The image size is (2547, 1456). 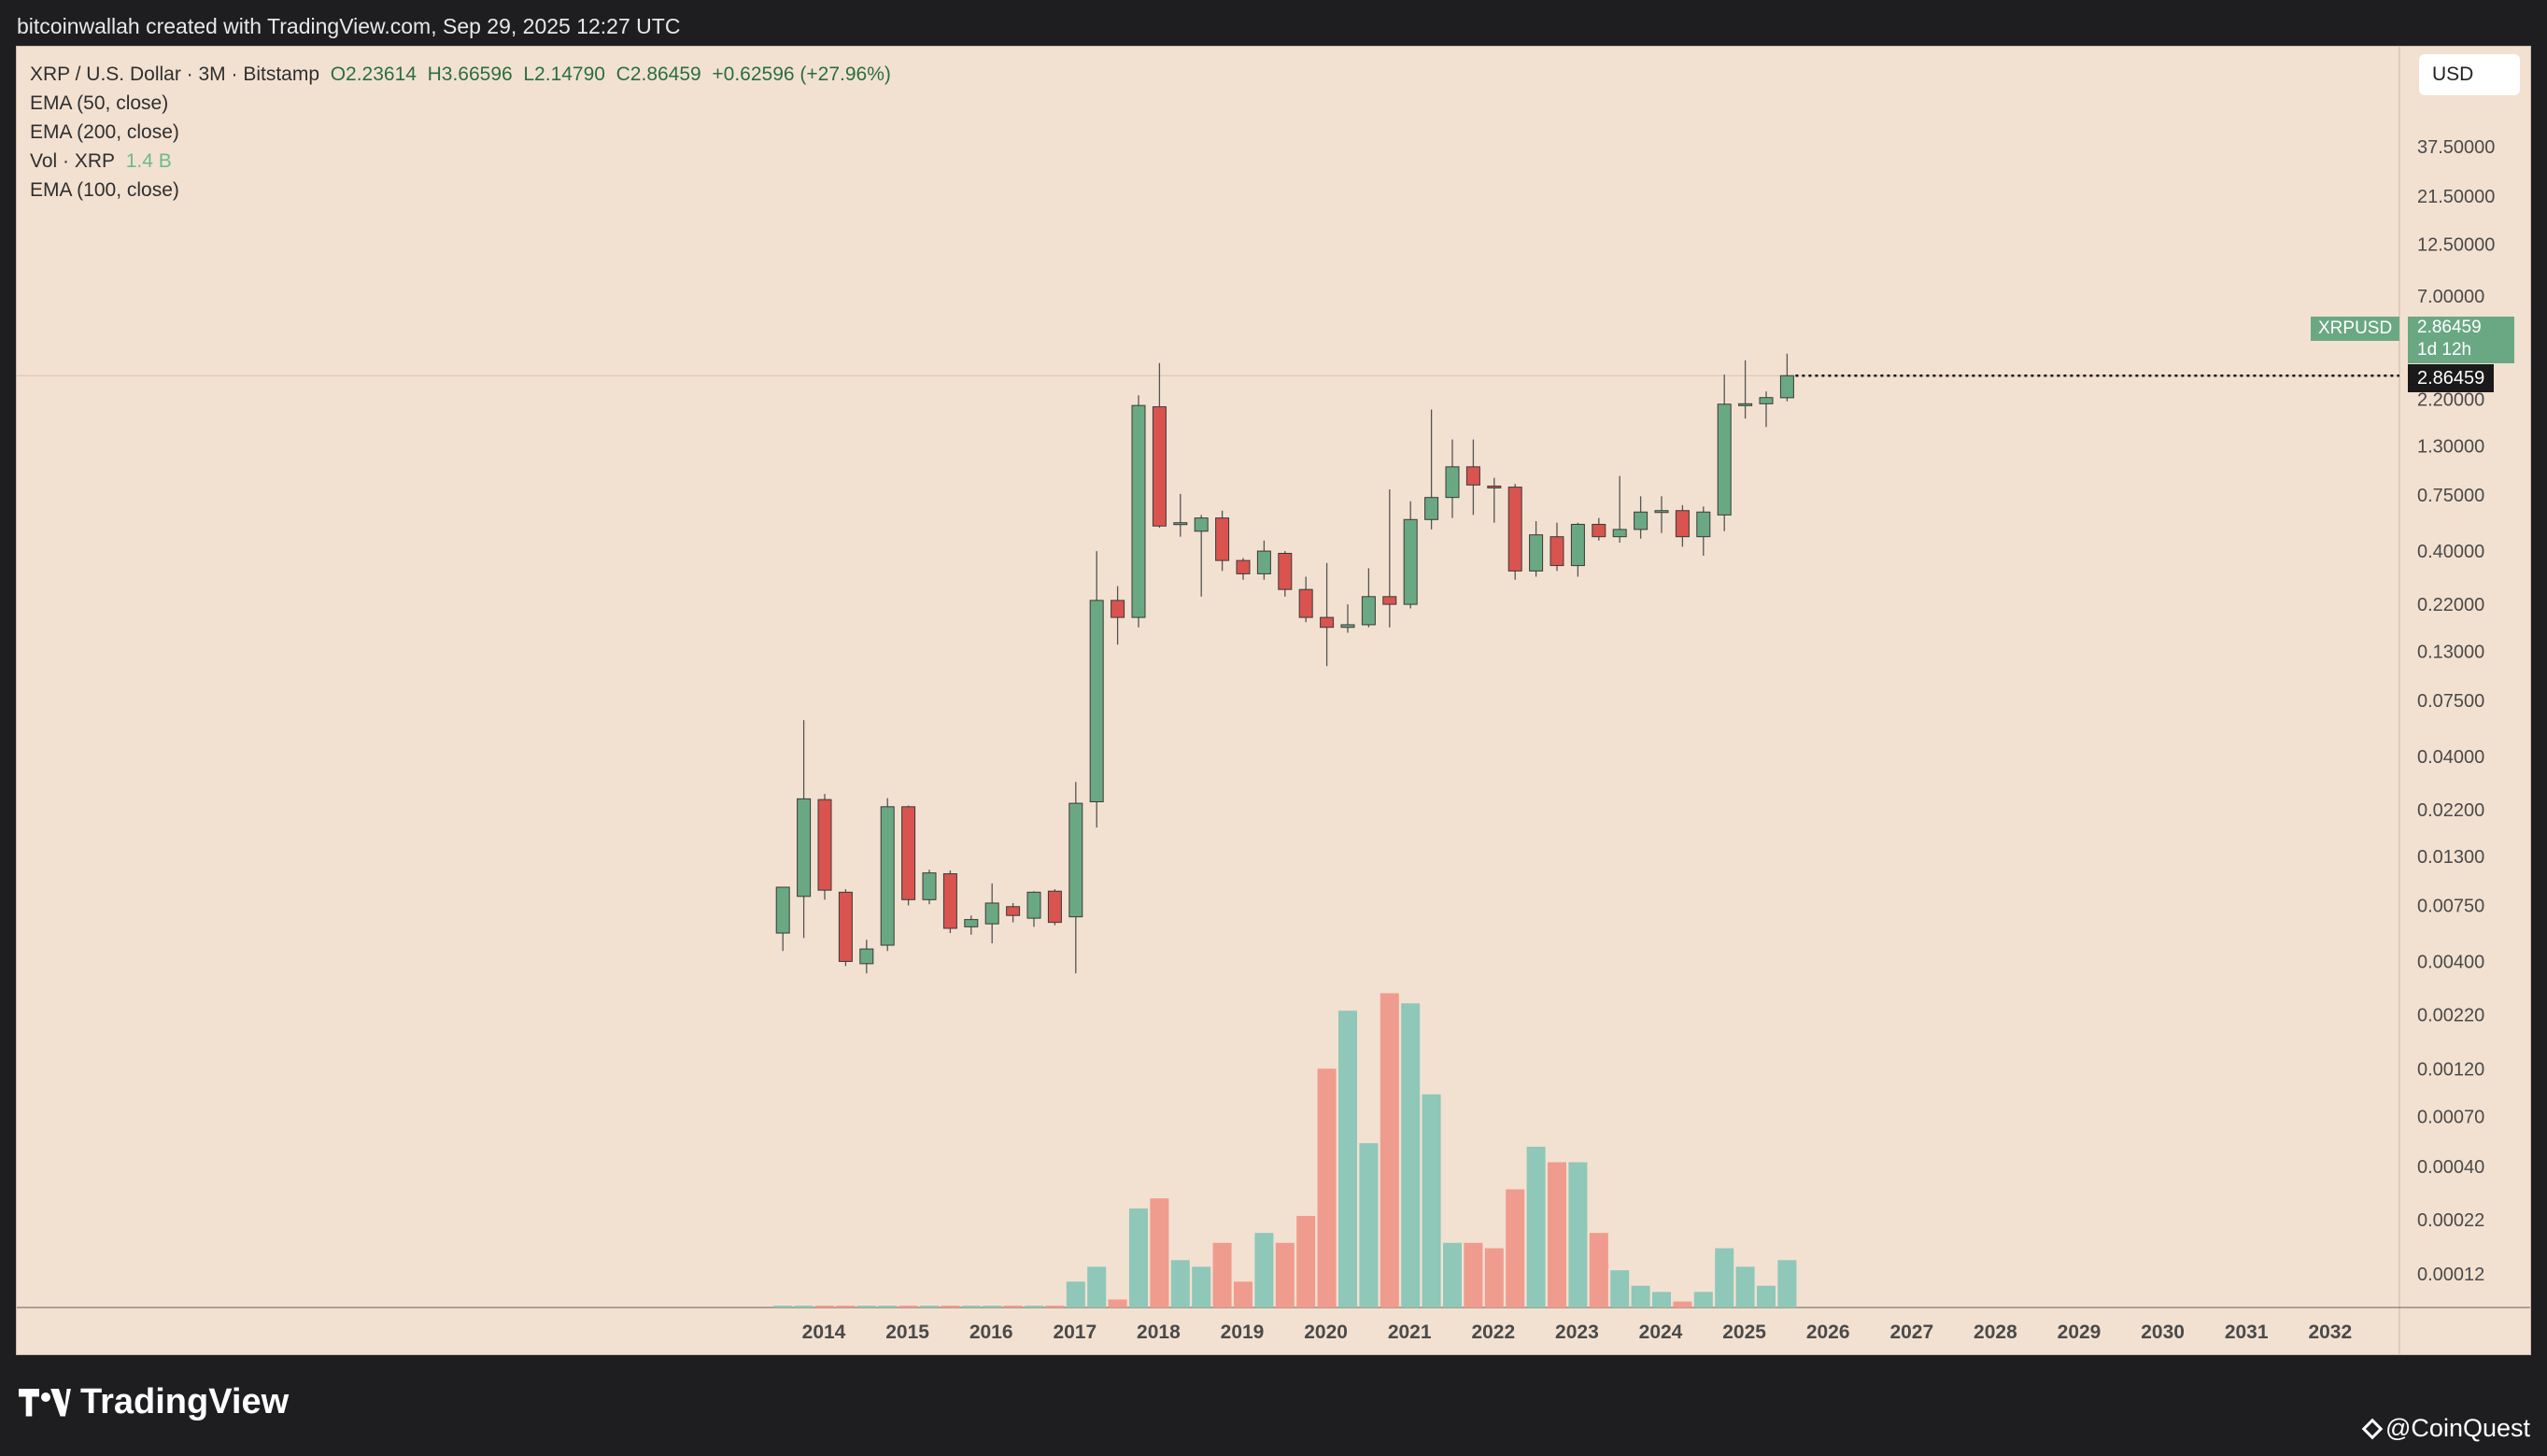 What do you see at coordinates (460, 161) in the screenshot?
I see `legend-volume: Vol · XRP 1.4 B` at bounding box center [460, 161].